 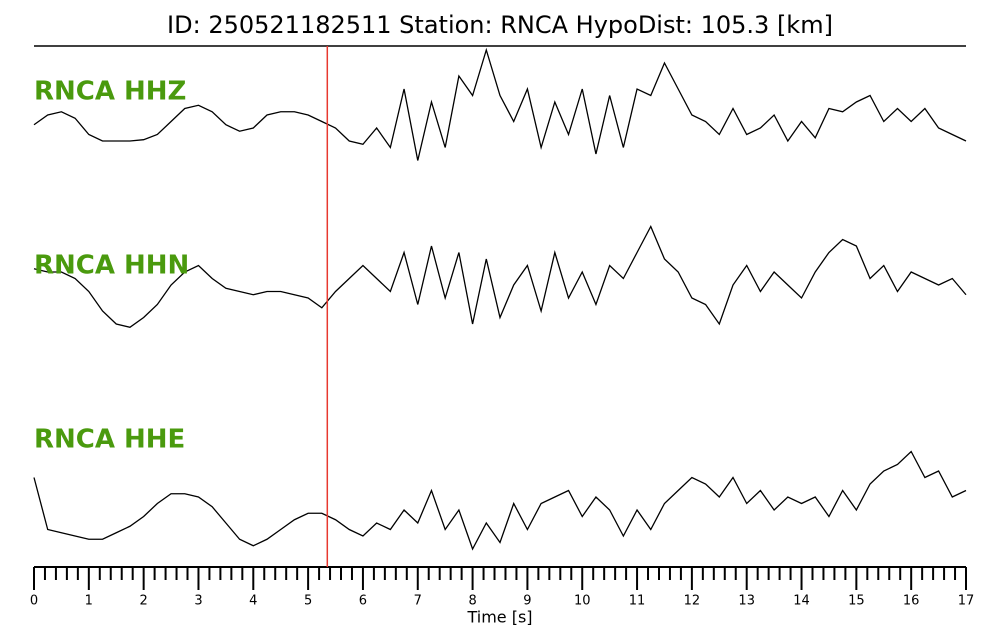 What do you see at coordinates (856, 601) in the screenshot?
I see `x-tick-label: 15` at bounding box center [856, 601].